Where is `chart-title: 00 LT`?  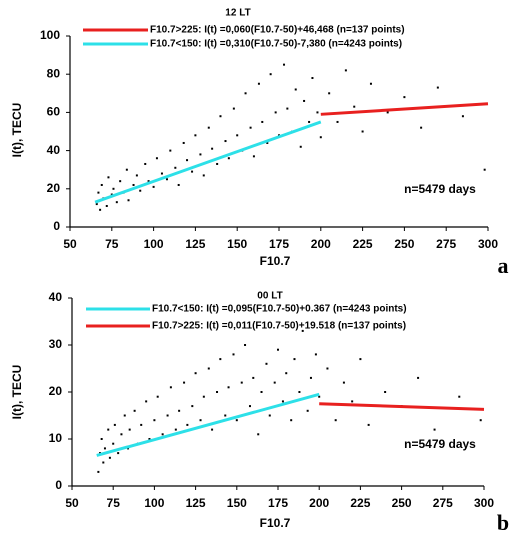 chart-title: 00 LT is located at coordinates (269, 296).